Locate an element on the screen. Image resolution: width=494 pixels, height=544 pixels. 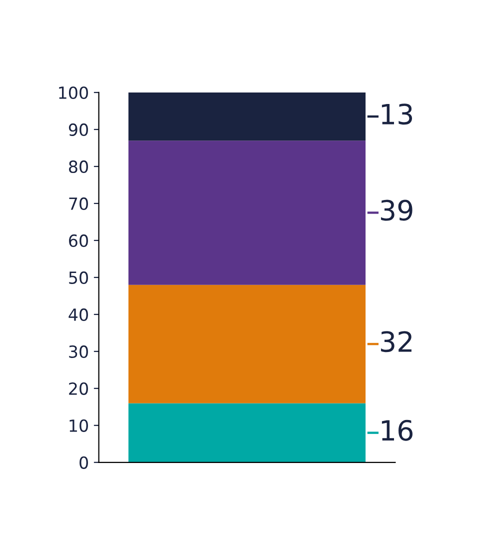
y-tick-label: 40 is located at coordinates (78, 314).